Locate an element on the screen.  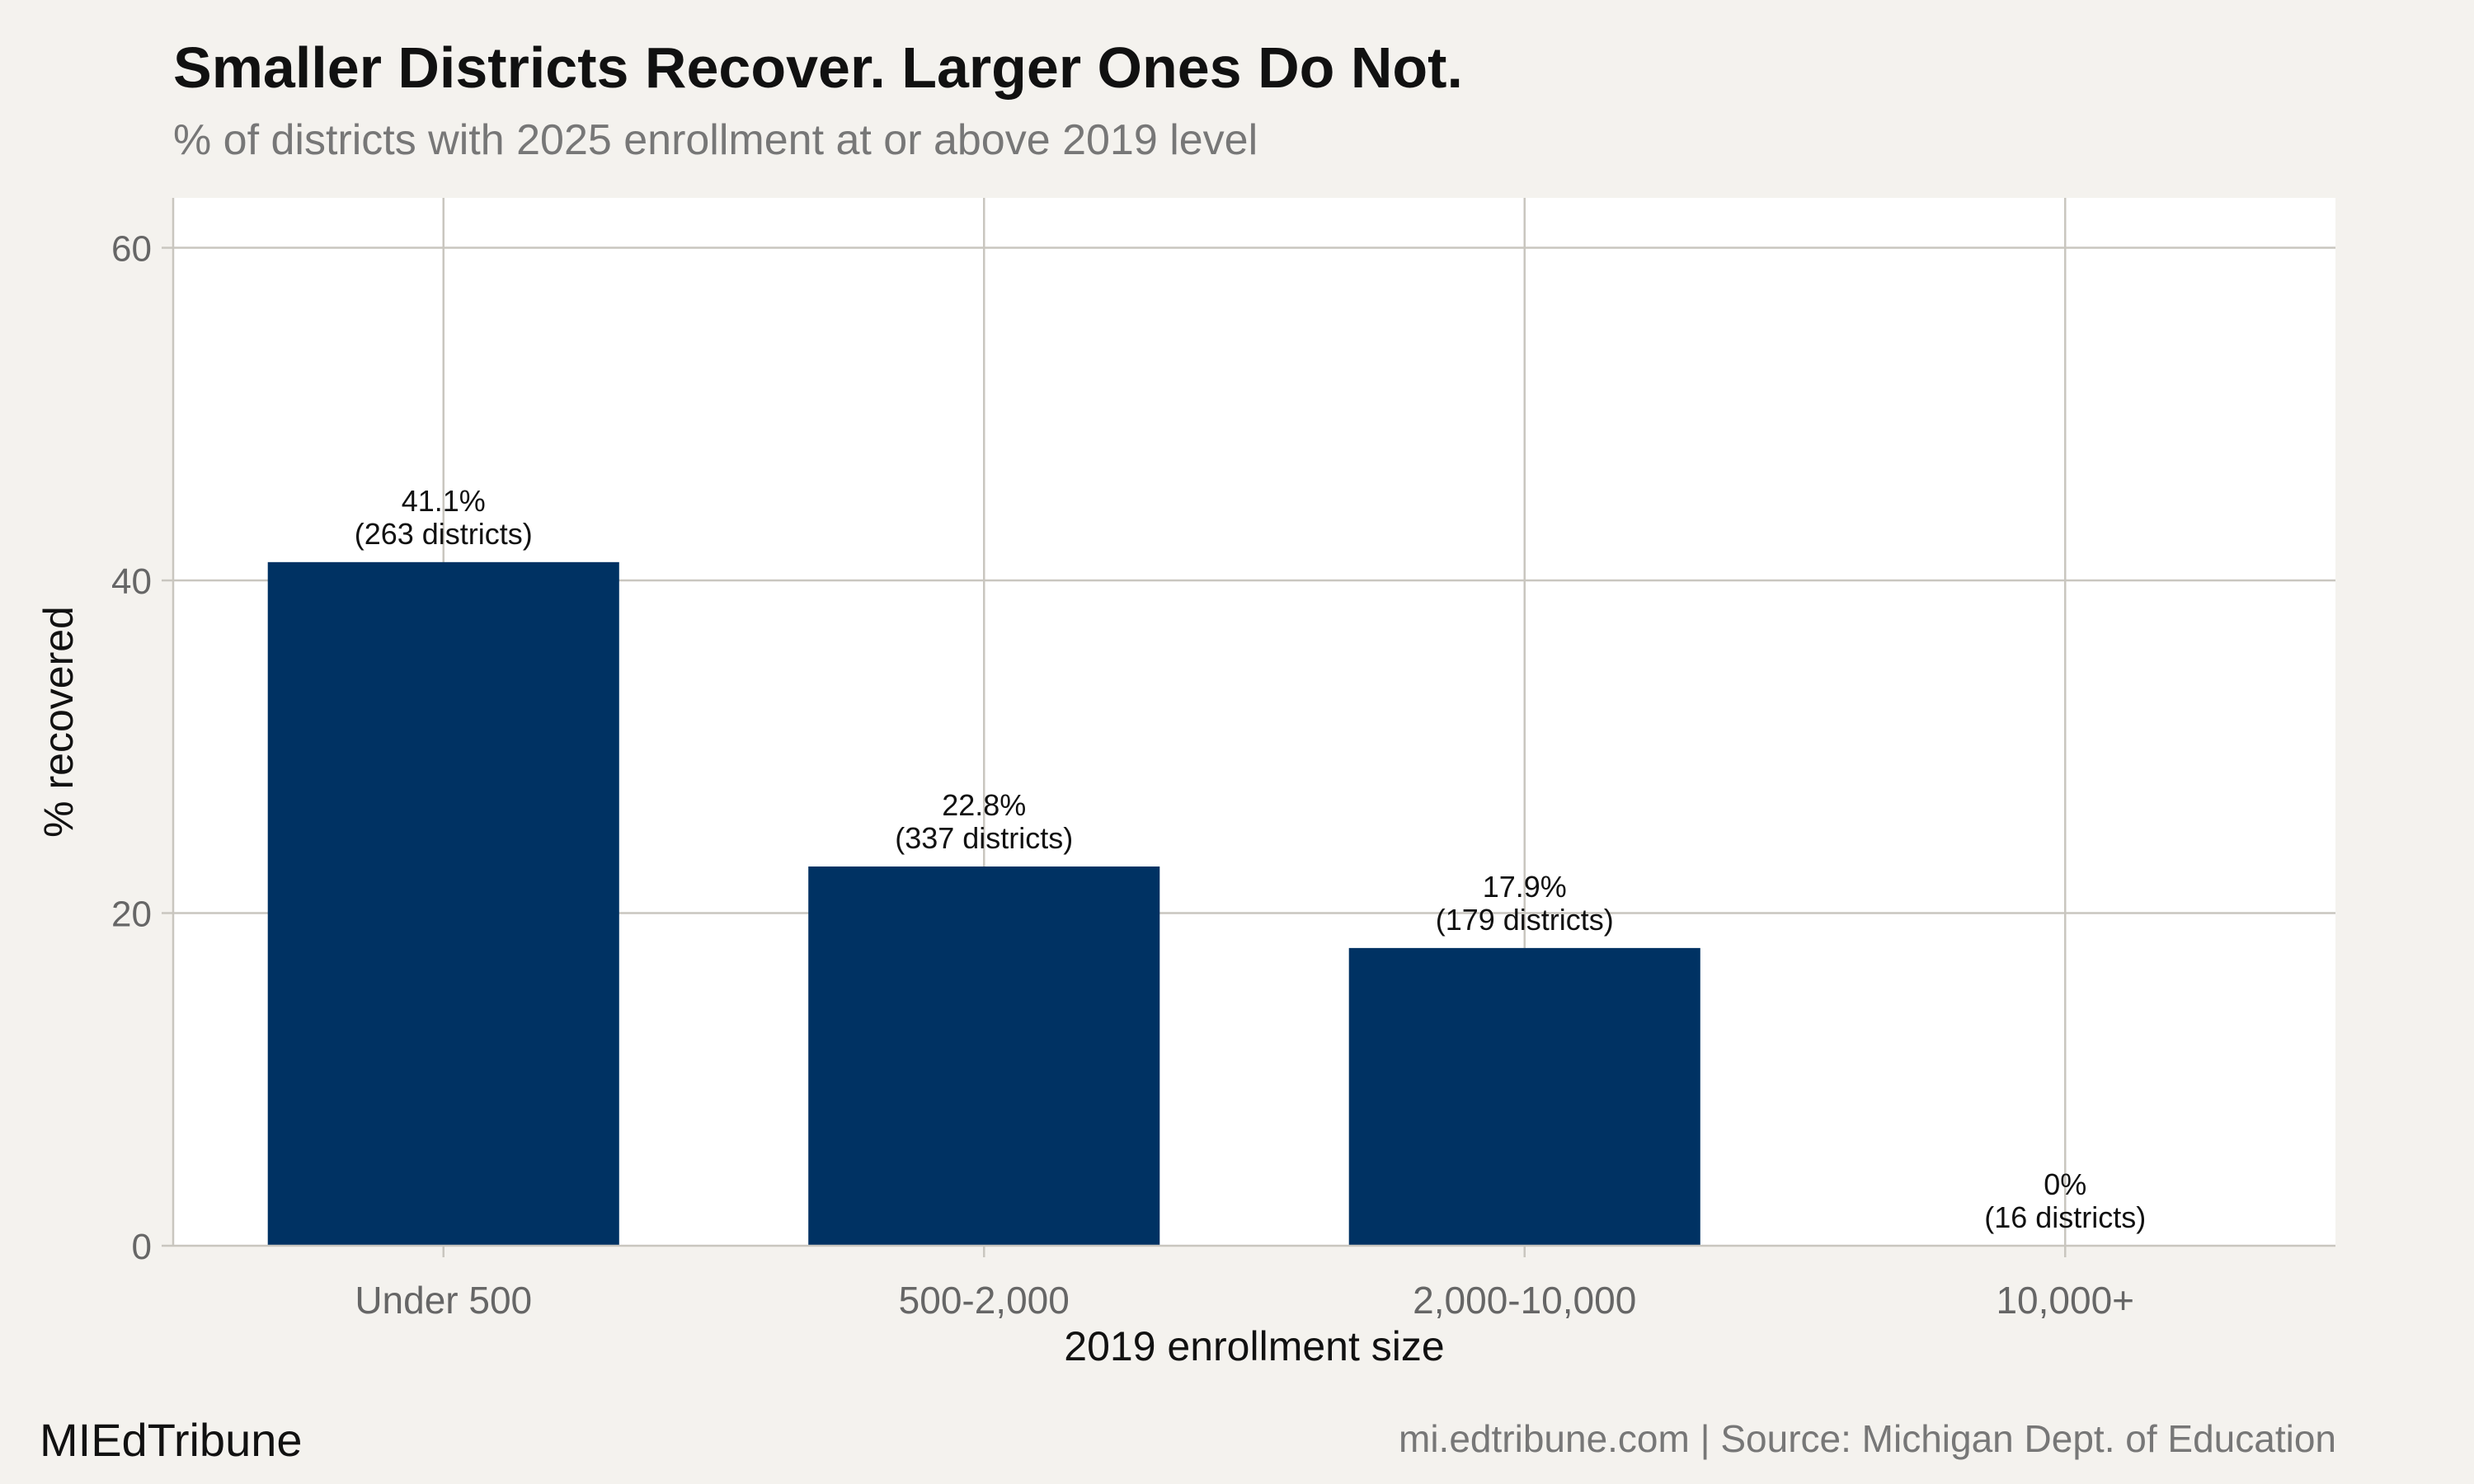
x-axis-title: 2019 enrollment size is located at coordinates (1254, 1346).